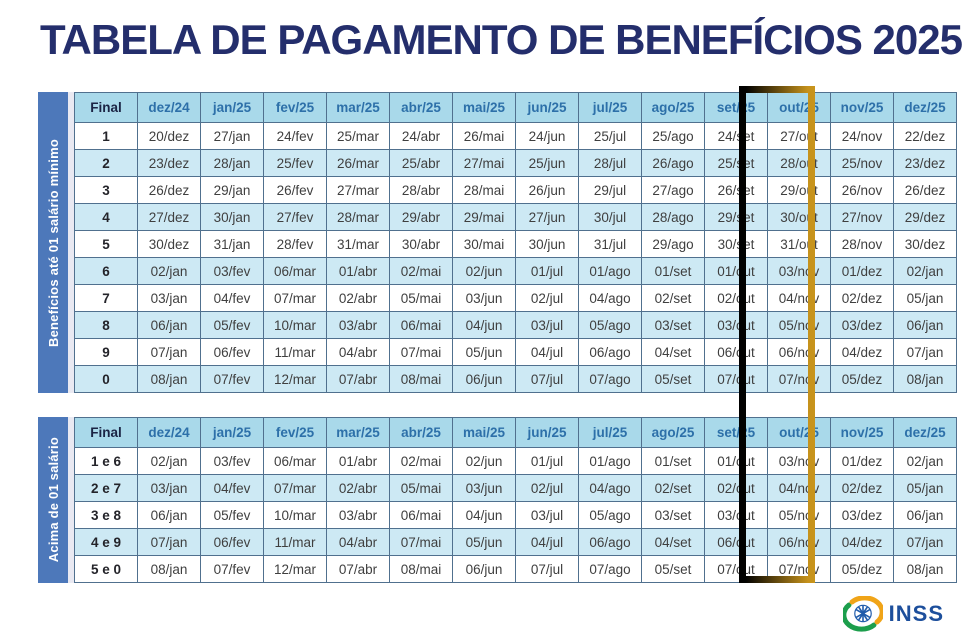 The height and width of the screenshot is (644, 966). Describe the element at coordinates (232, 271) in the screenshot. I see `payment-date-cell: 03/fev` at that location.